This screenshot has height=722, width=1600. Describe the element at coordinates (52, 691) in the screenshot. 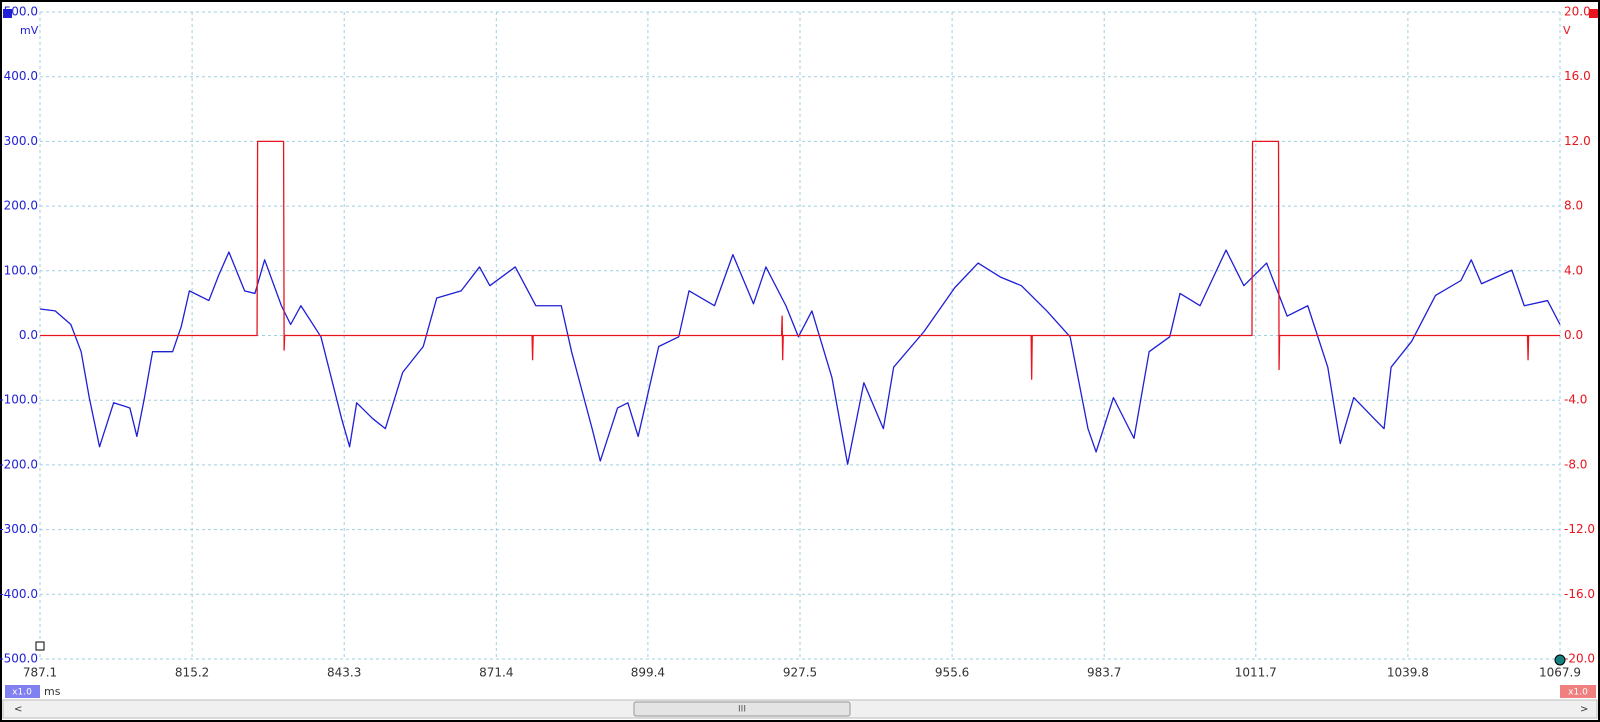

I see `x-unit: ms` at that location.